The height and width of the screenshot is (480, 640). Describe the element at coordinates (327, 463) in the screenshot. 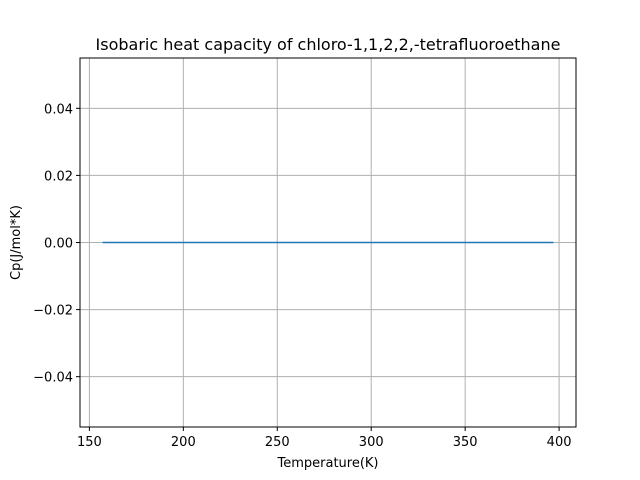

I see `x-axis-label: Temperature(K)` at that location.